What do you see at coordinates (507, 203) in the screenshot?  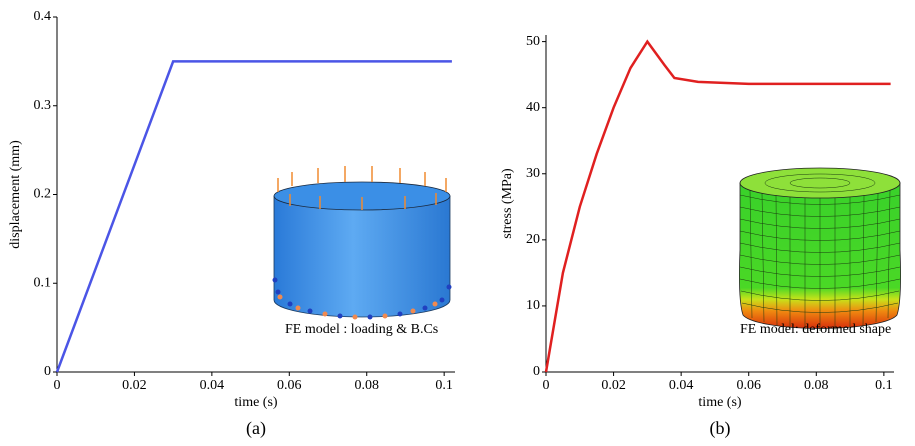 I see `y-axis-label: stress (MPa)` at bounding box center [507, 203].